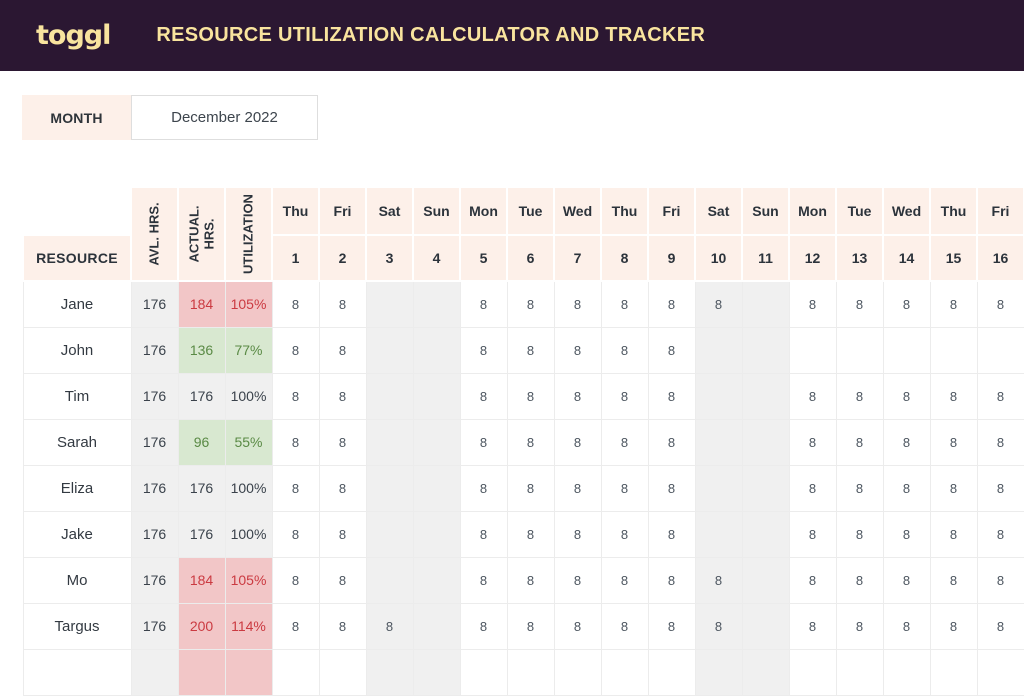  Describe the element at coordinates (201, 626) in the screenshot. I see `actual-hours-cell: 200` at that location.